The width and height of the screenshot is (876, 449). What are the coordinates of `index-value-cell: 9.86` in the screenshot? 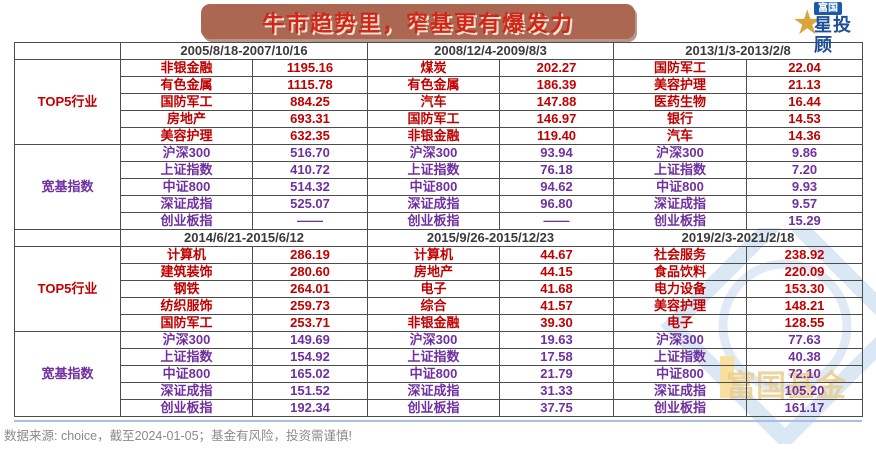 It's located at (805, 153).